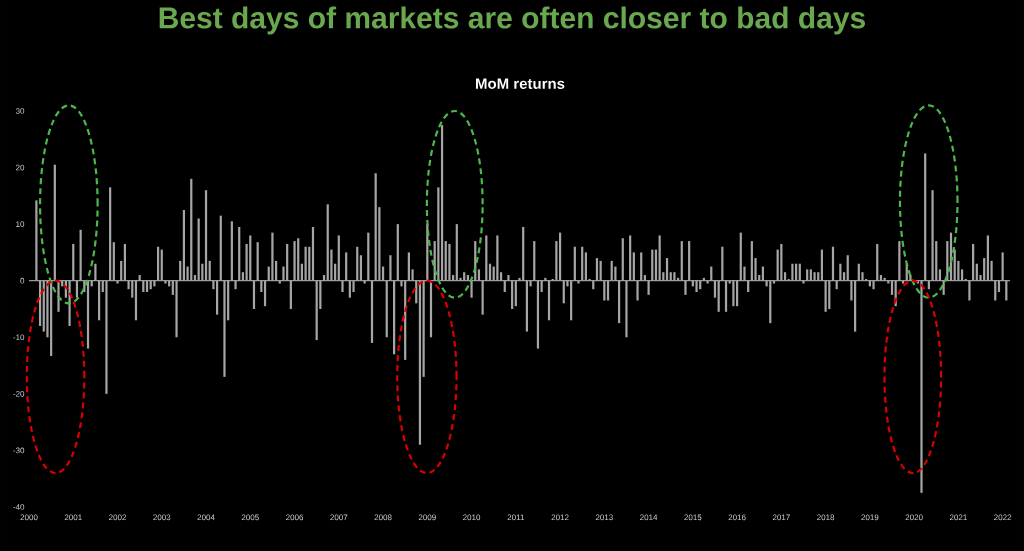 The width and height of the screenshot is (1024, 551). I want to click on x-tick-label: 2014, so click(649, 517).